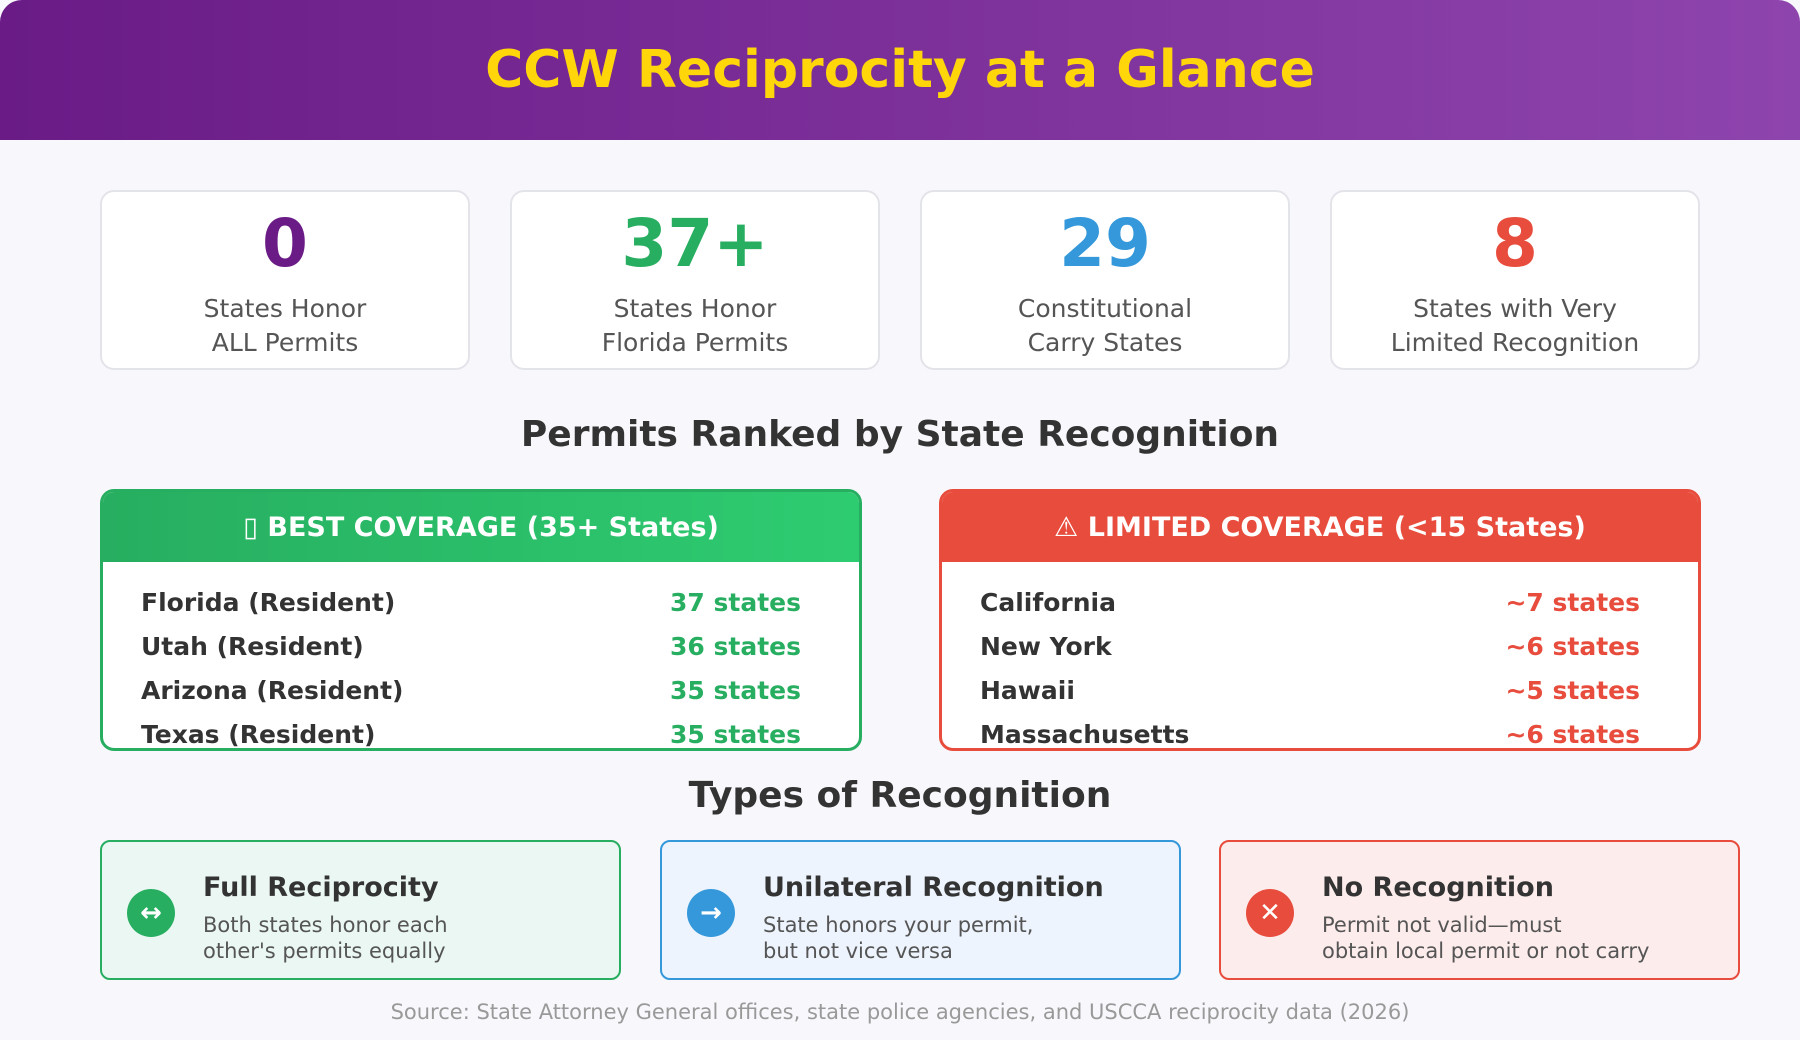 The image size is (1800, 1040). What do you see at coordinates (711, 913) in the screenshot?
I see `arrow-right-icon: →` at bounding box center [711, 913].